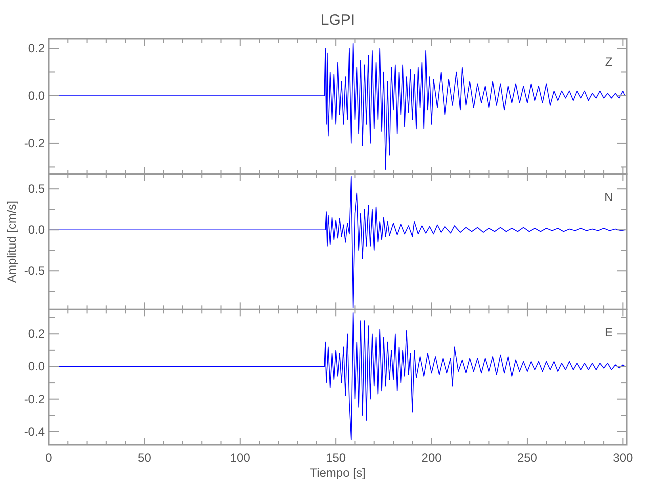 Image resolution: width=650 pixels, height=500 pixels. Describe the element at coordinates (609, 197) in the screenshot. I see `annotation: N` at that location.